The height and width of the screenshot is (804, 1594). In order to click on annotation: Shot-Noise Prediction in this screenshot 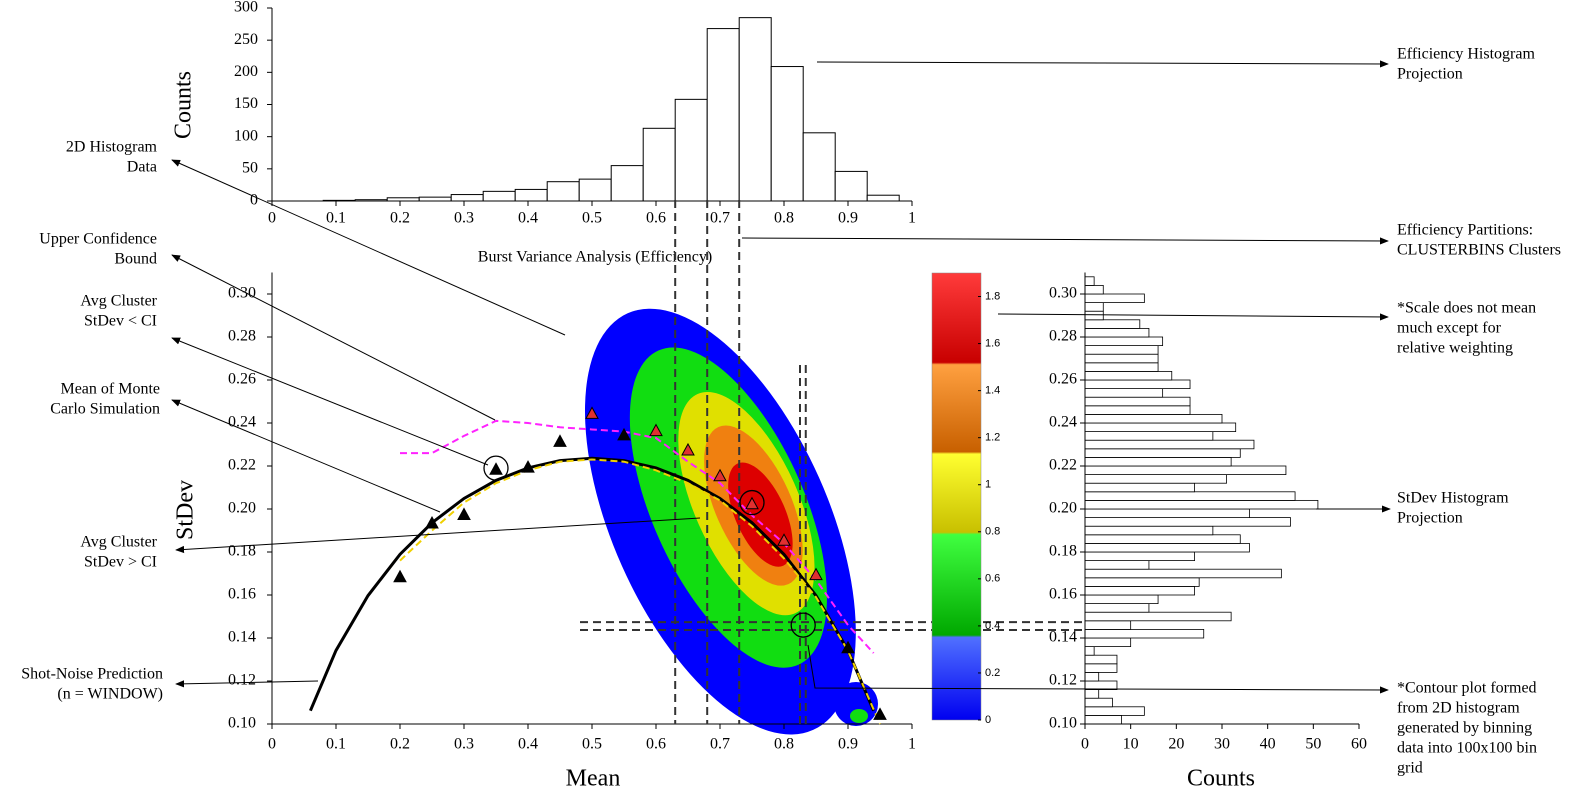, I will do `click(92, 674)`.